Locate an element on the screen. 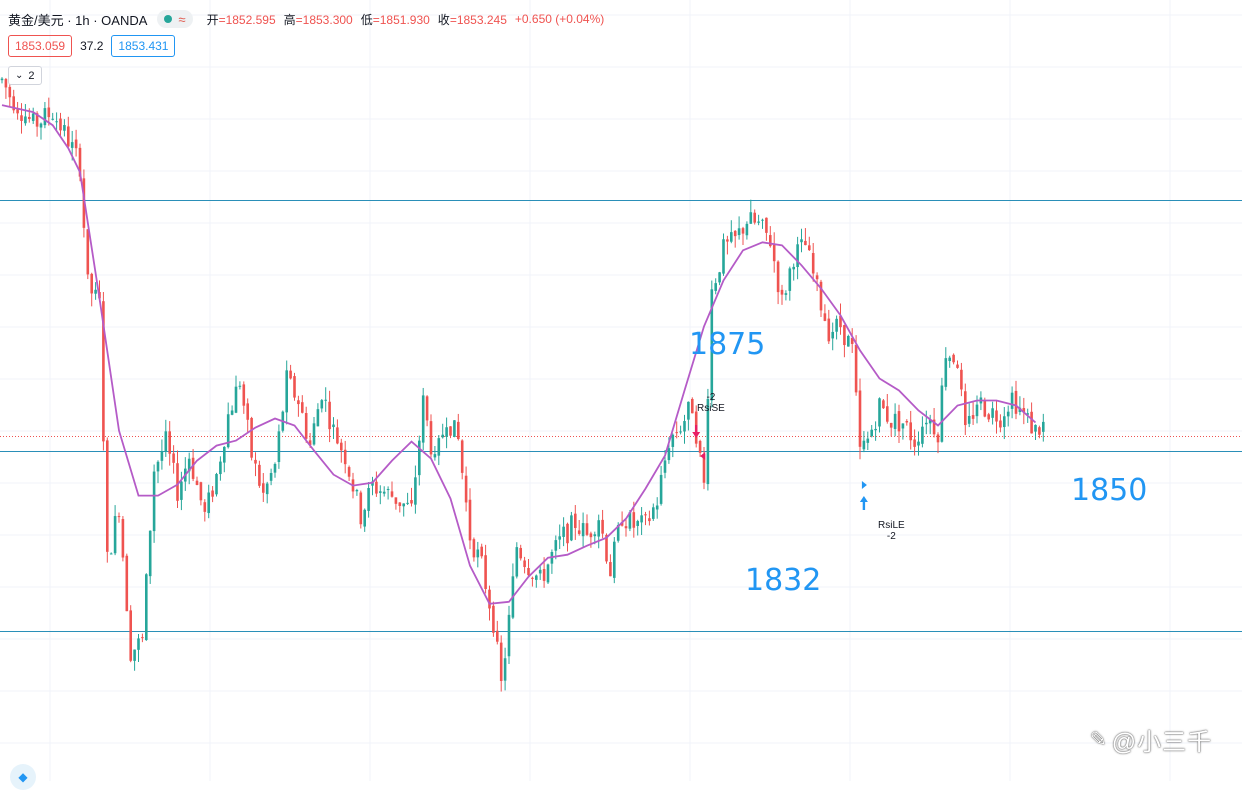 This screenshot has height=790, width=1242. ohlc-open-label: 开 is located at coordinates (212, 19).